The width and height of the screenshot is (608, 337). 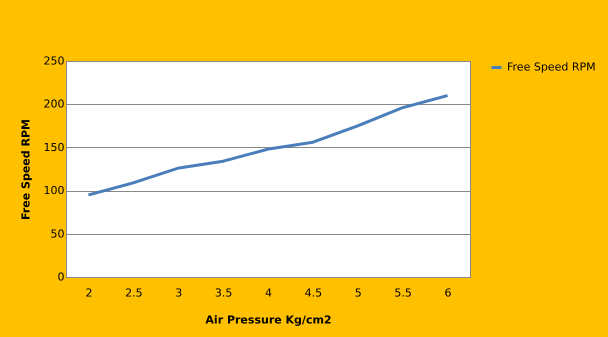 What do you see at coordinates (551, 67) in the screenshot?
I see `legend-label: Free Speed RPM` at bounding box center [551, 67].